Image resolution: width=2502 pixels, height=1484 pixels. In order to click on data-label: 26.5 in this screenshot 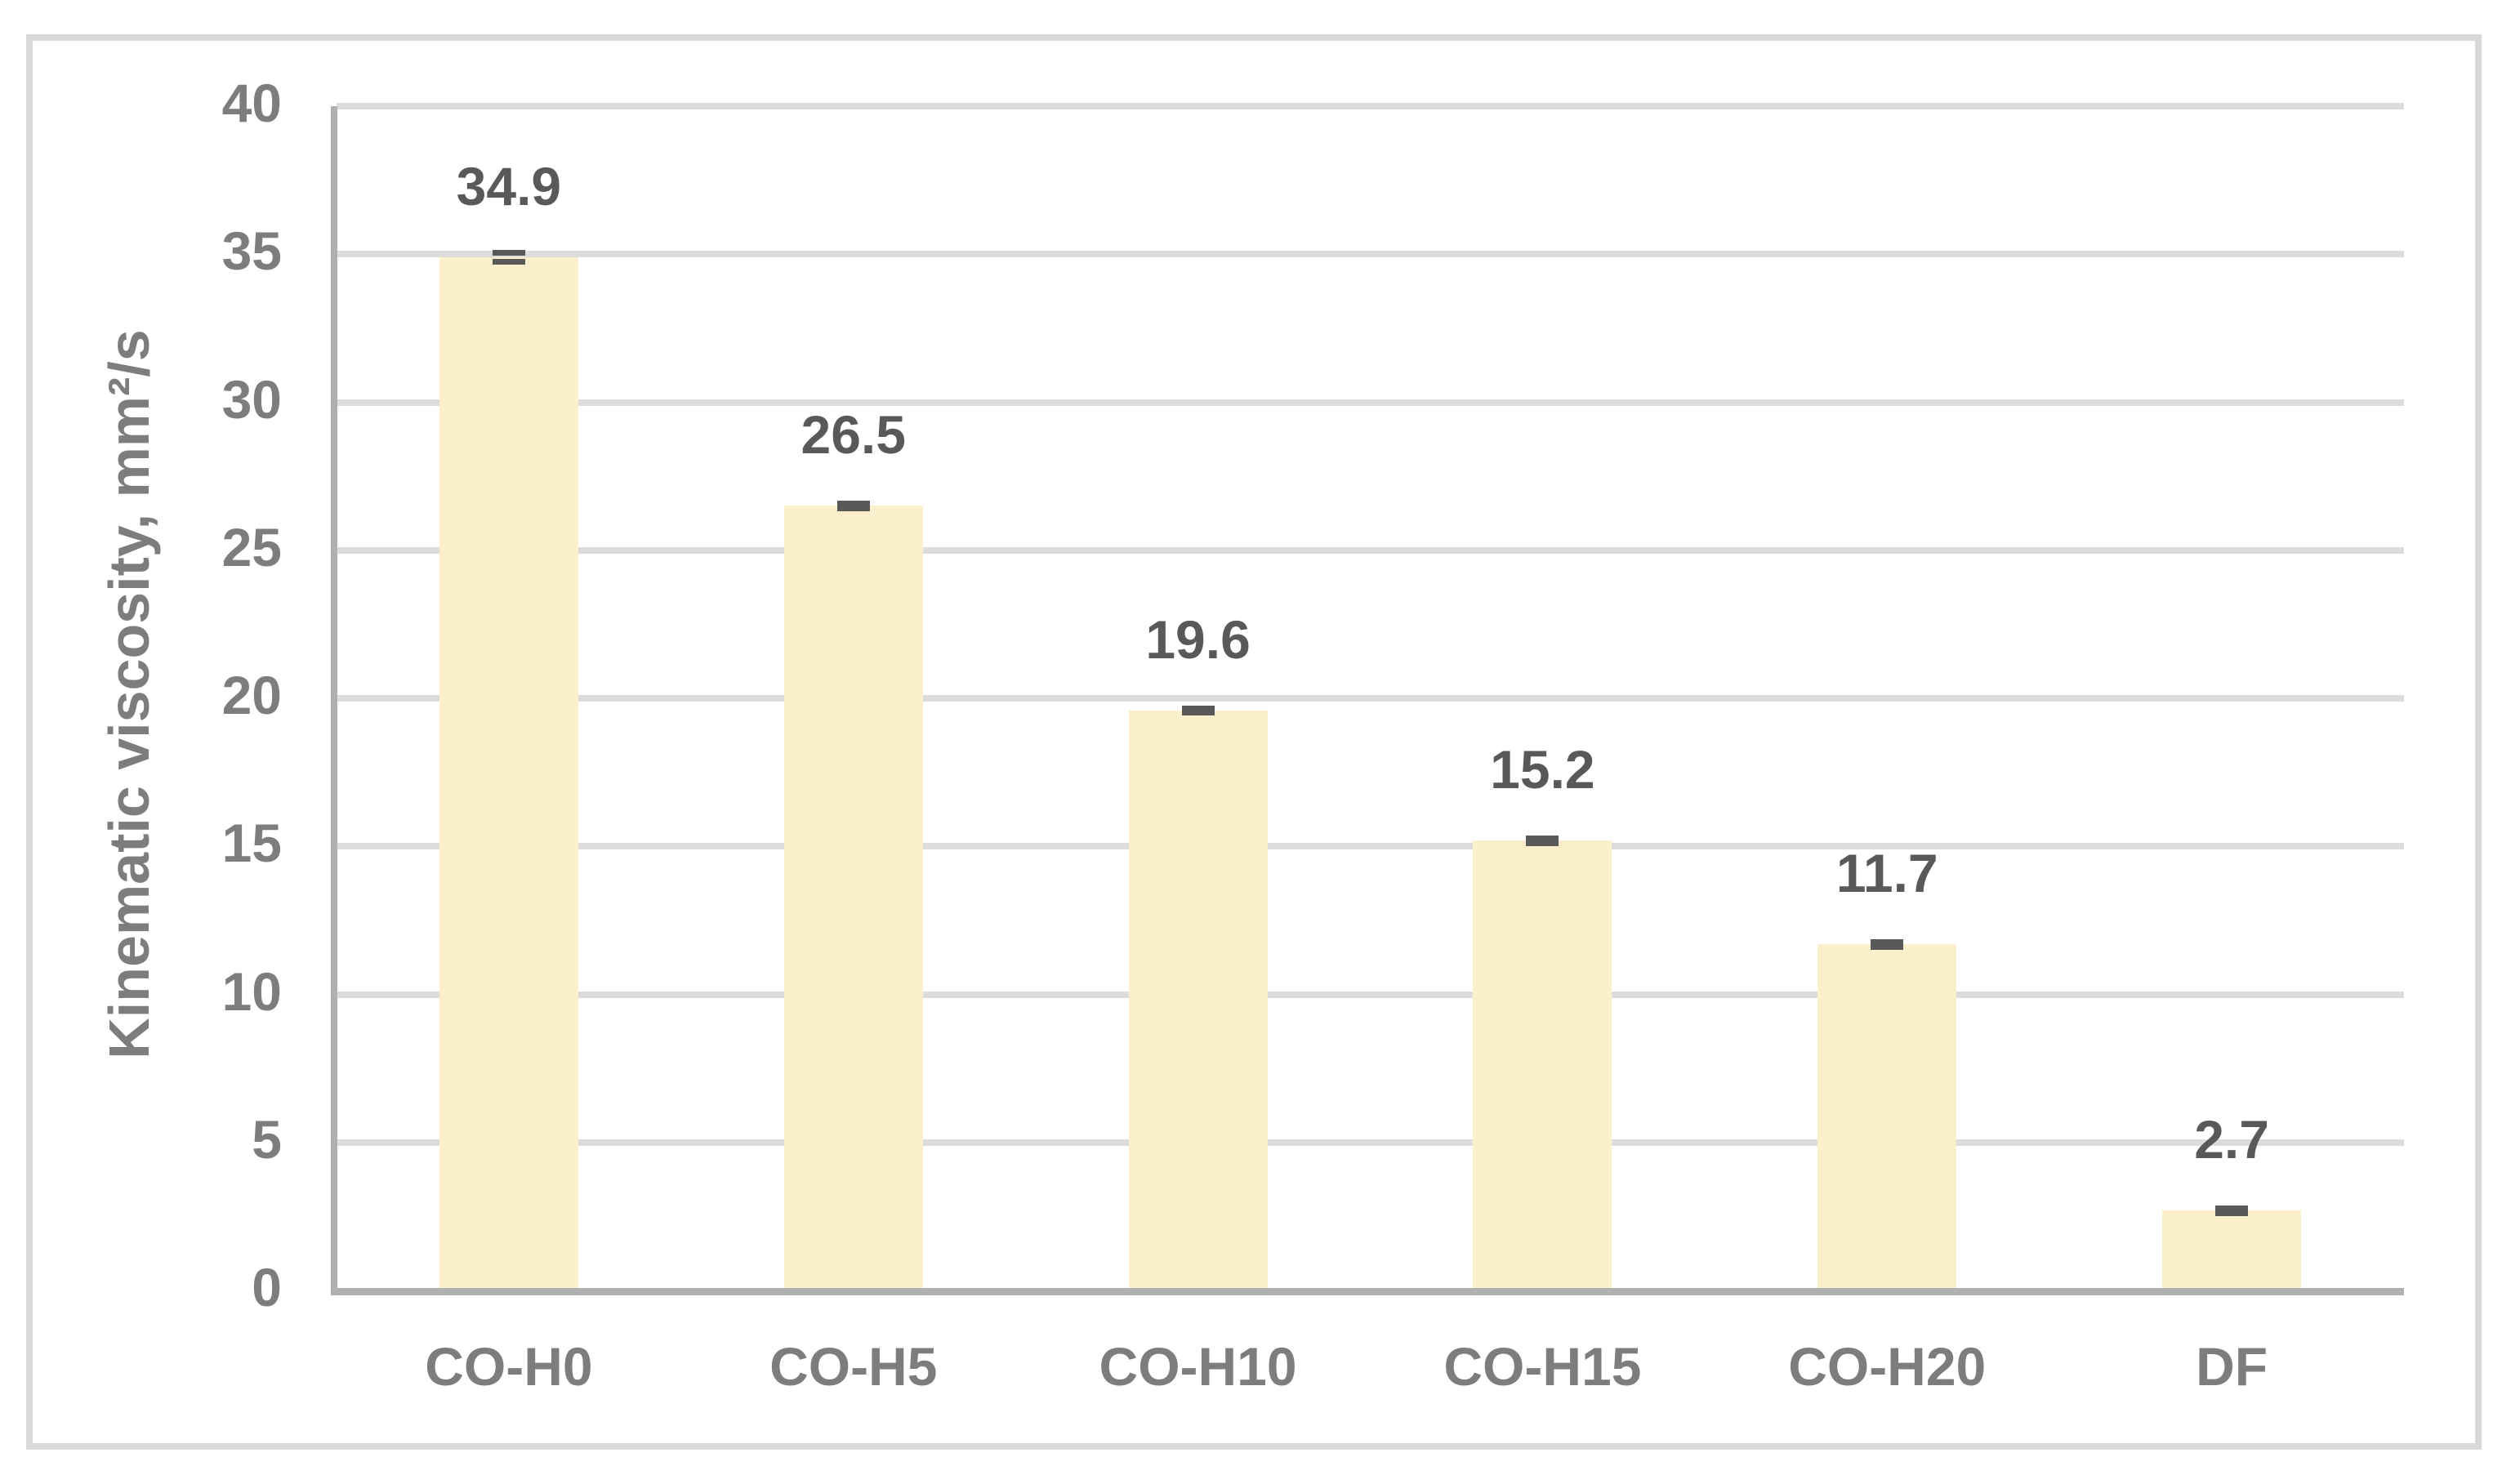, I will do `click(853, 435)`.